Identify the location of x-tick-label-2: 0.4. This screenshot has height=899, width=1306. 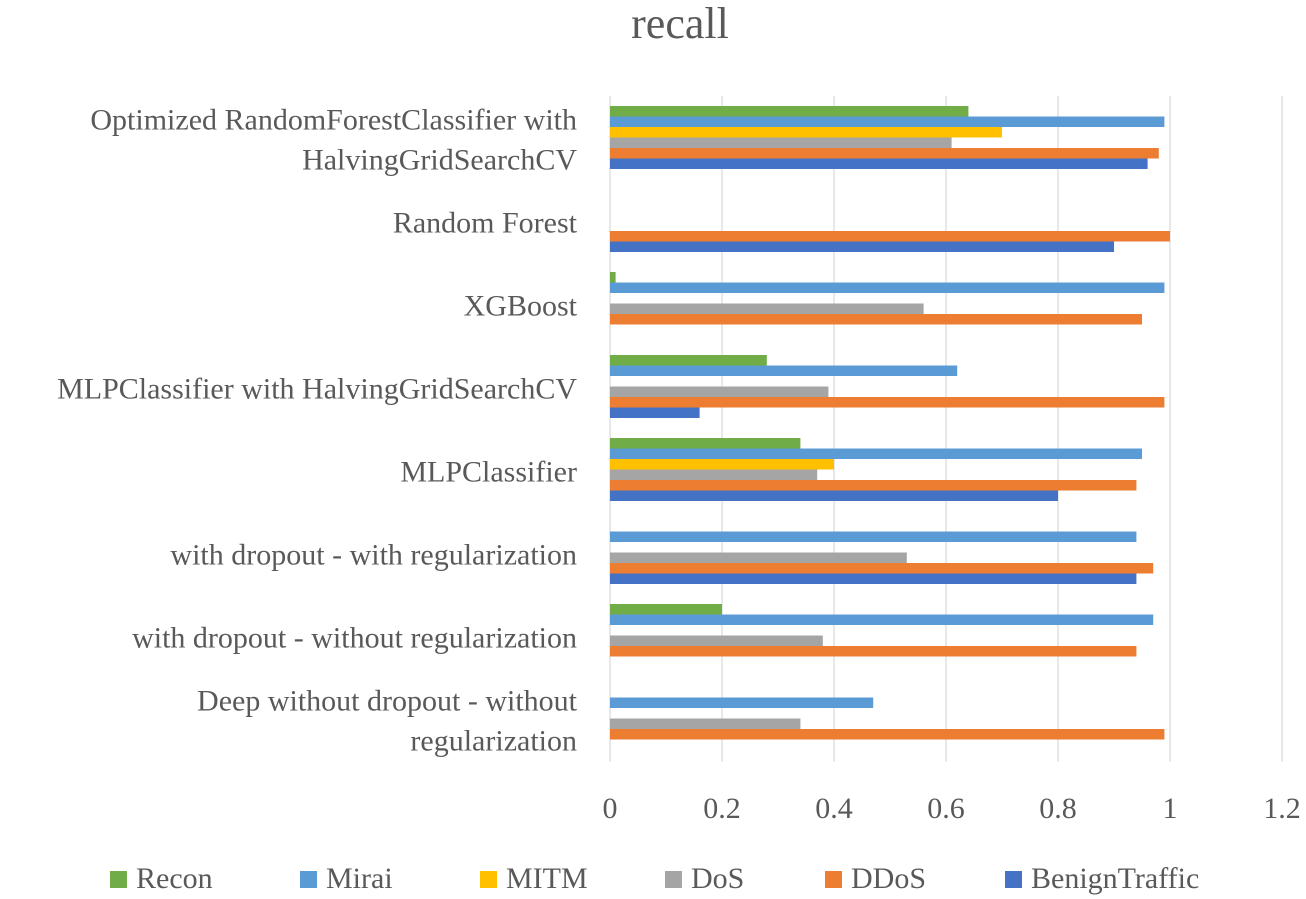
(834, 808).